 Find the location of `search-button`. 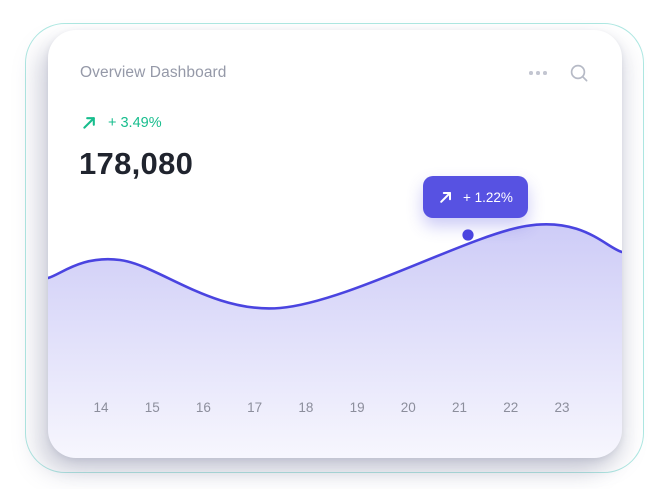

search-button is located at coordinates (579, 73).